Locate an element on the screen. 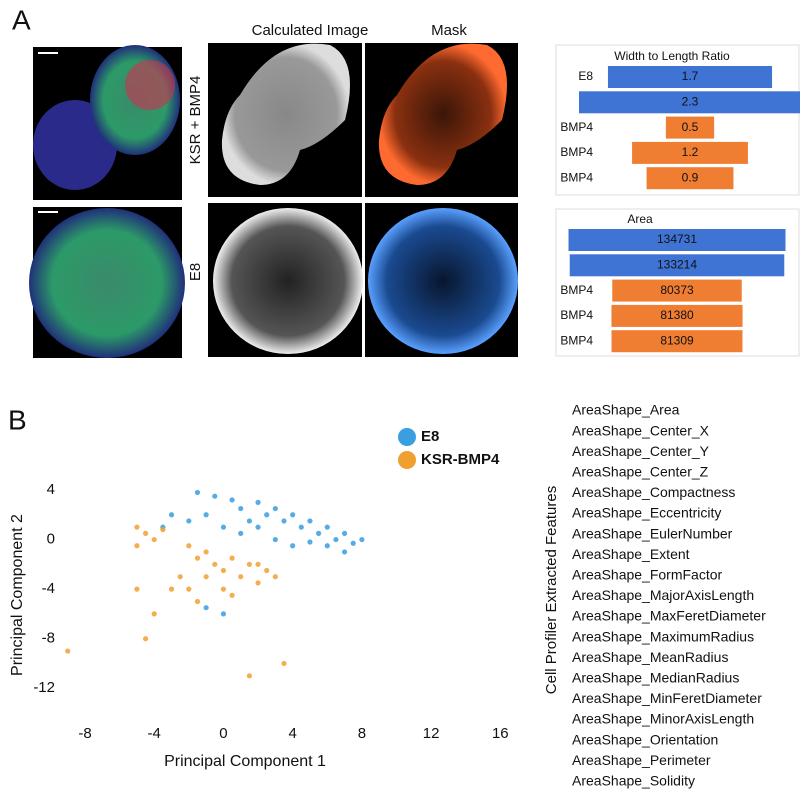 The height and width of the screenshot is (800, 800). feature-item: AreaShape_Area is located at coordinates (626, 410).